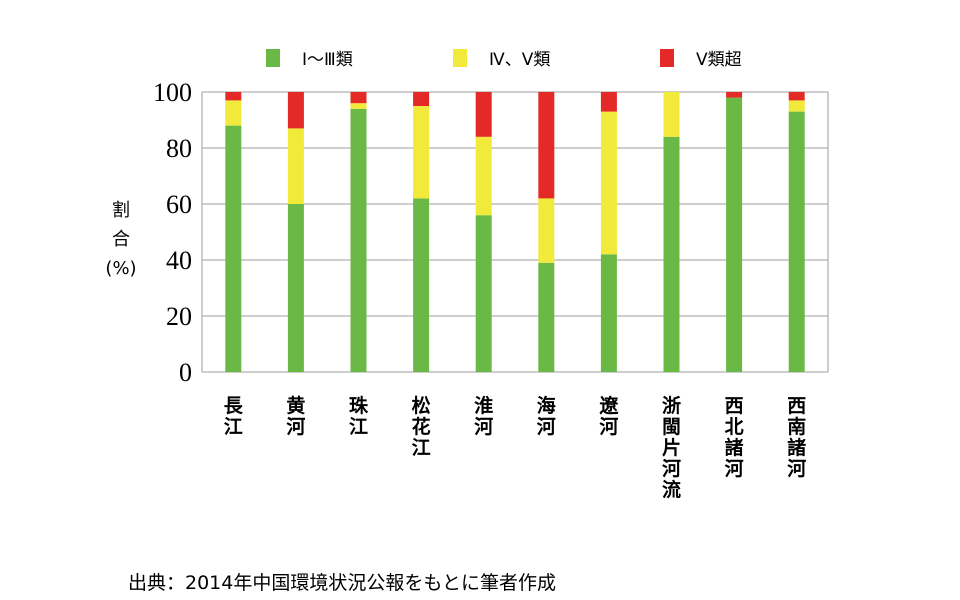 The height and width of the screenshot is (600, 960). What do you see at coordinates (609, 416) in the screenshot?
I see `x-category-label: 遼河` at bounding box center [609, 416].